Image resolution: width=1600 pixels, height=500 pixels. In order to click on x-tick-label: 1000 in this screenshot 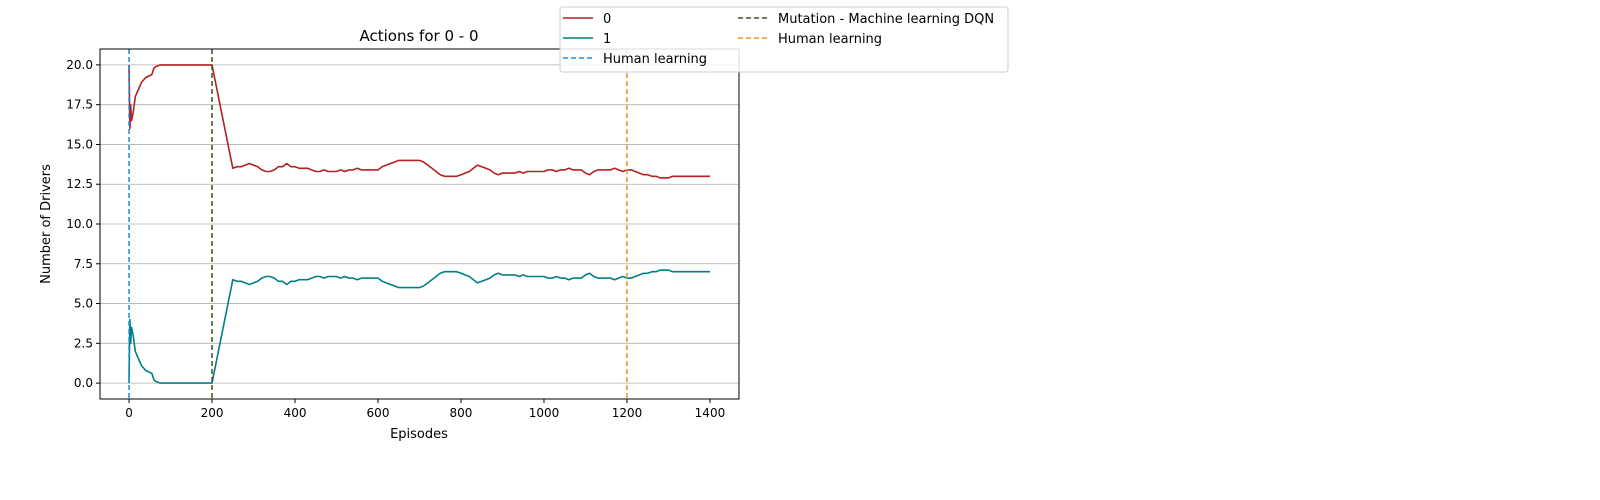, I will do `click(544, 413)`.